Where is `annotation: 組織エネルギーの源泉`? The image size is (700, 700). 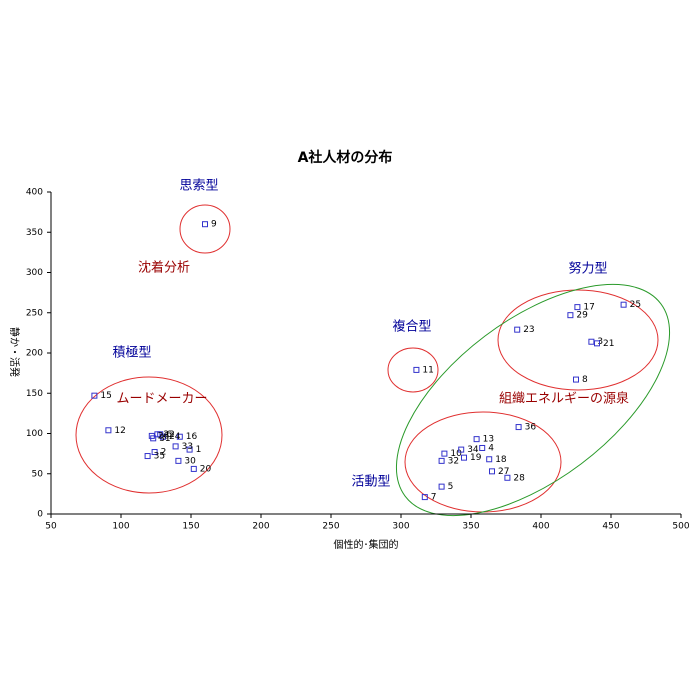 annotation: 組織エネルギーの源泉 is located at coordinates (564, 399).